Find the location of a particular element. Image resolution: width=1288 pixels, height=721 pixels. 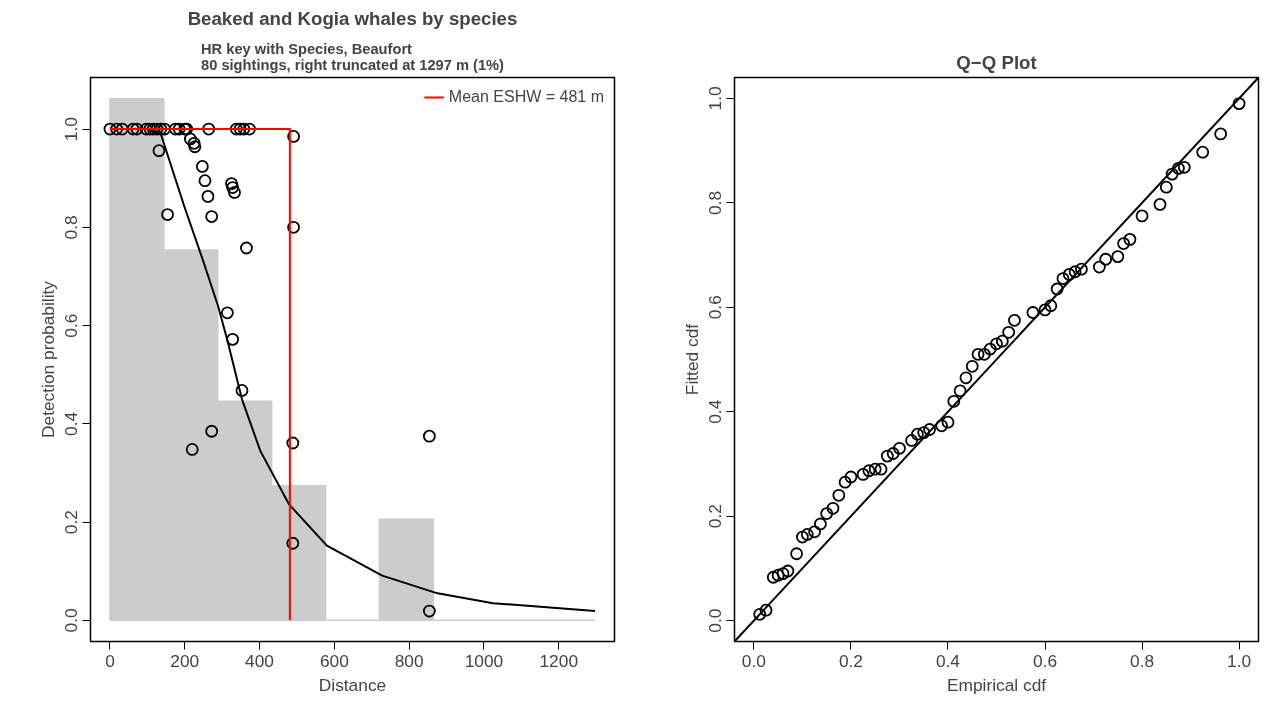

x-tick-label: 1.0 is located at coordinates (1239, 660).